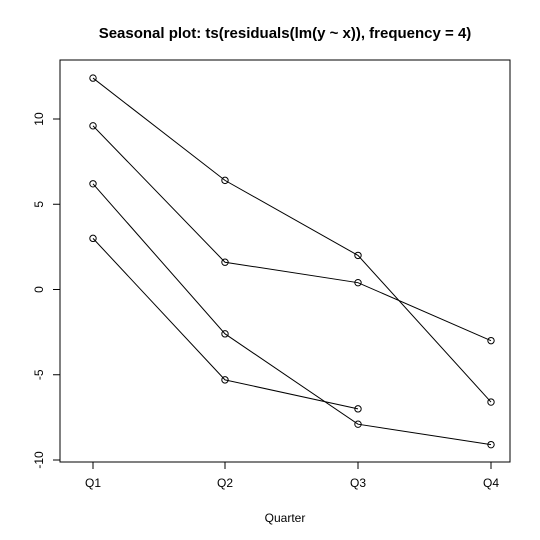 This screenshot has width=540, height=540. Describe the element at coordinates (225, 483) in the screenshot. I see `x-tick-label-q2: Q2` at that location.